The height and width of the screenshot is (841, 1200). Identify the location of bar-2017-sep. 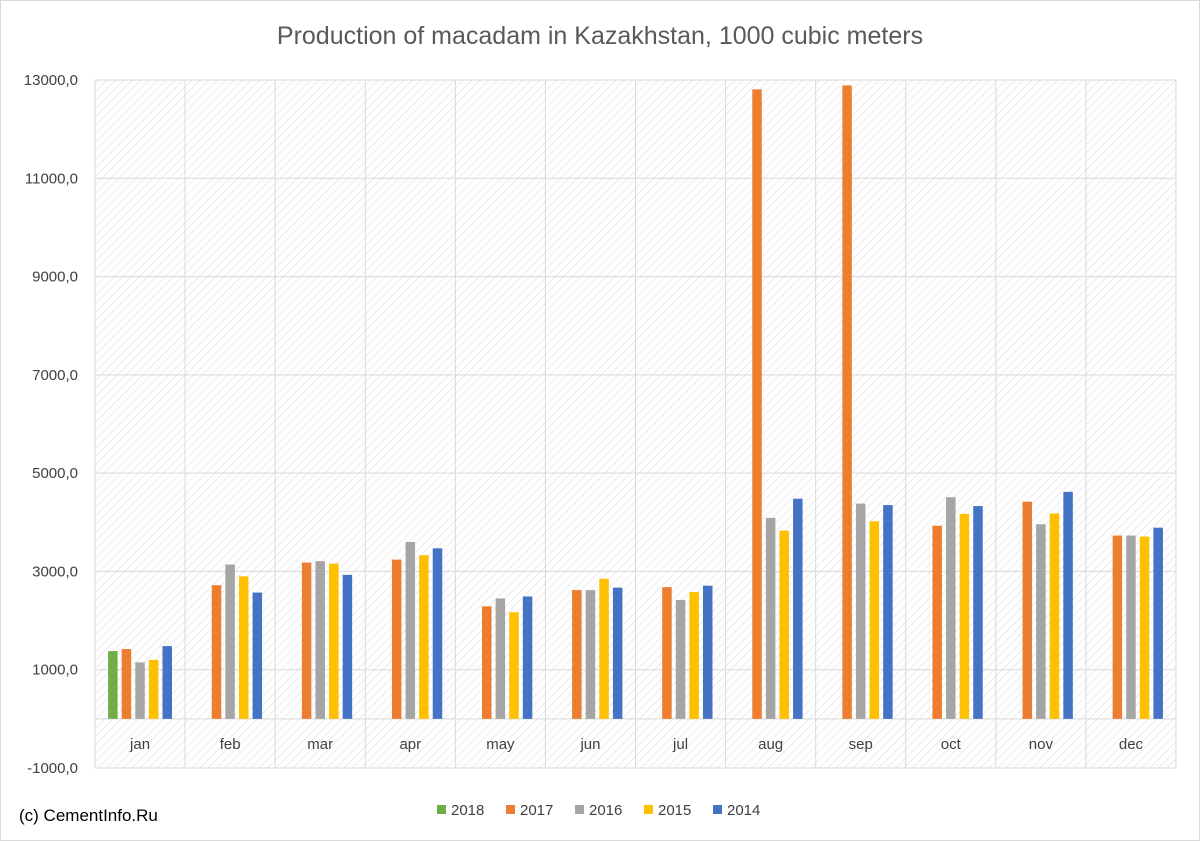
(847, 402).